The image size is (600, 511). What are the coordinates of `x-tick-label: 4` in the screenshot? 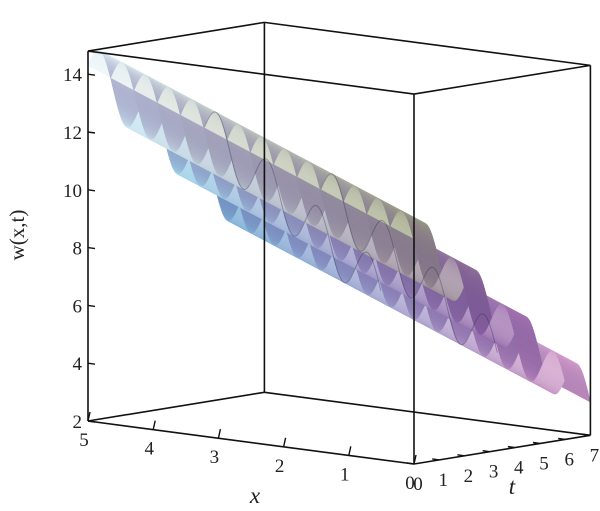 It's located at (149, 449).